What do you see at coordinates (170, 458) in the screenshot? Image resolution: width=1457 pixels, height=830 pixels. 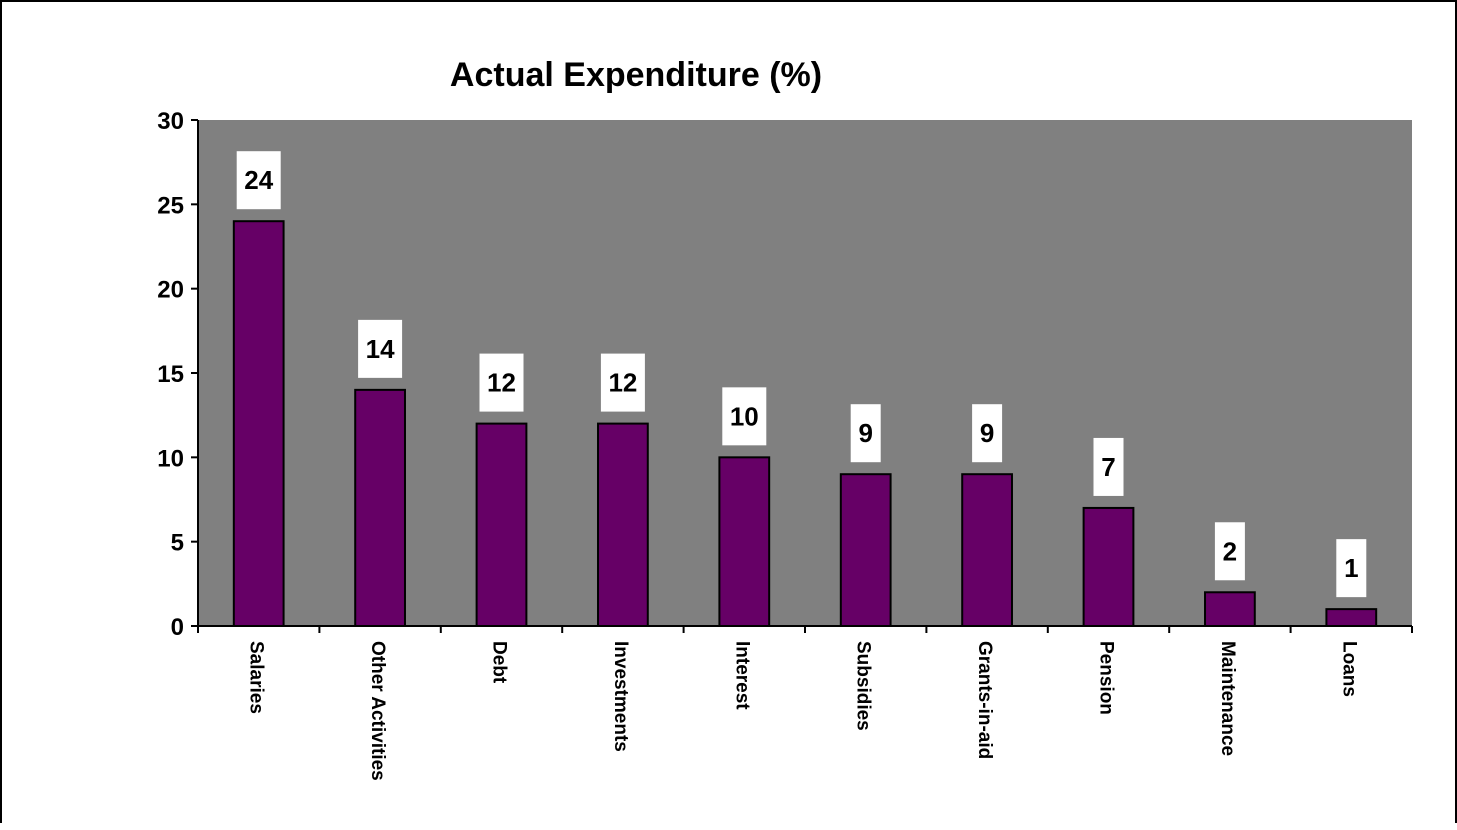 I see `y-tick-label: 10` at bounding box center [170, 458].